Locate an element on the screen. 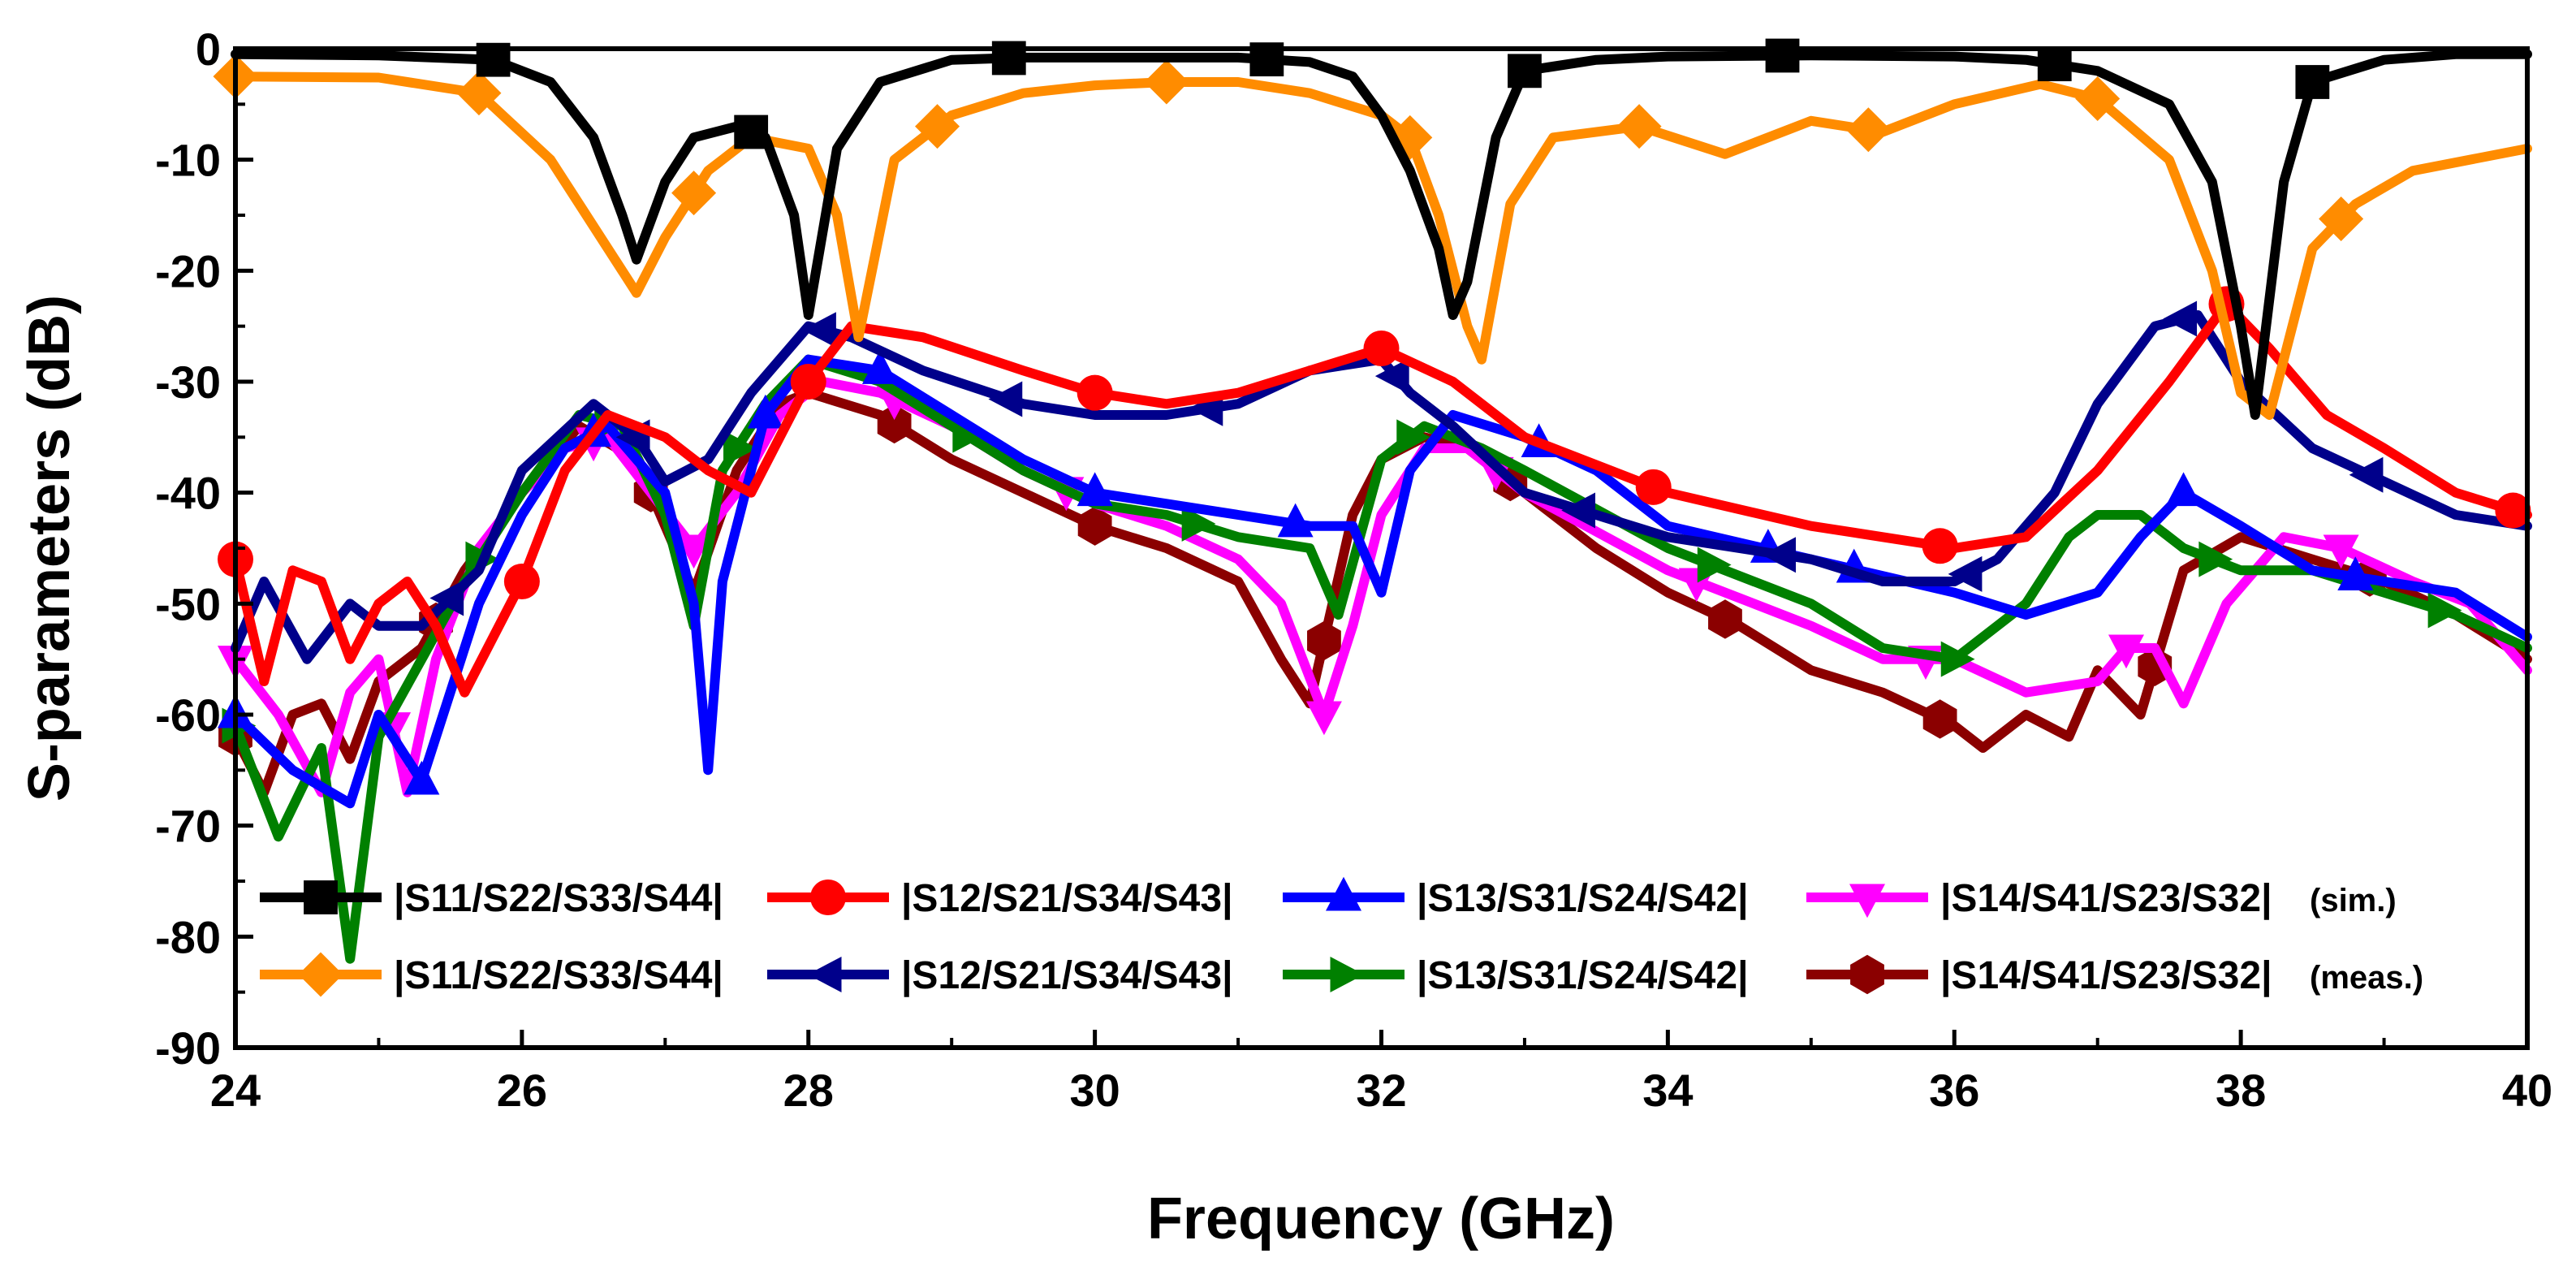 The image size is (2576, 1275). y-axis-label: S-parameters (dB) is located at coordinates (49, 549).